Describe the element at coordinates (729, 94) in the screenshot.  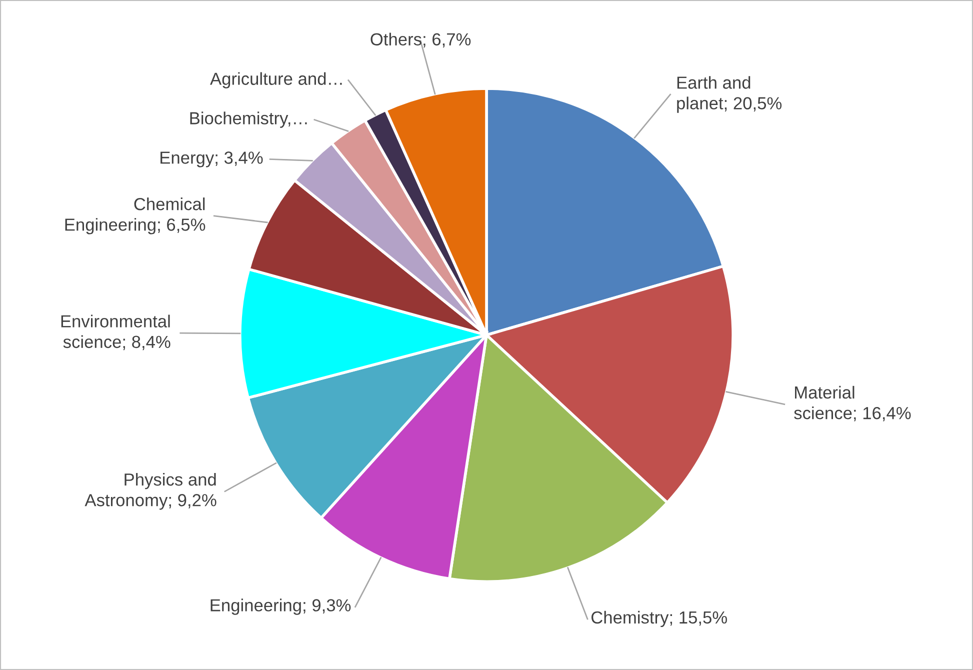
I see `slice-label: Earth and planet; 20,5%` at that location.